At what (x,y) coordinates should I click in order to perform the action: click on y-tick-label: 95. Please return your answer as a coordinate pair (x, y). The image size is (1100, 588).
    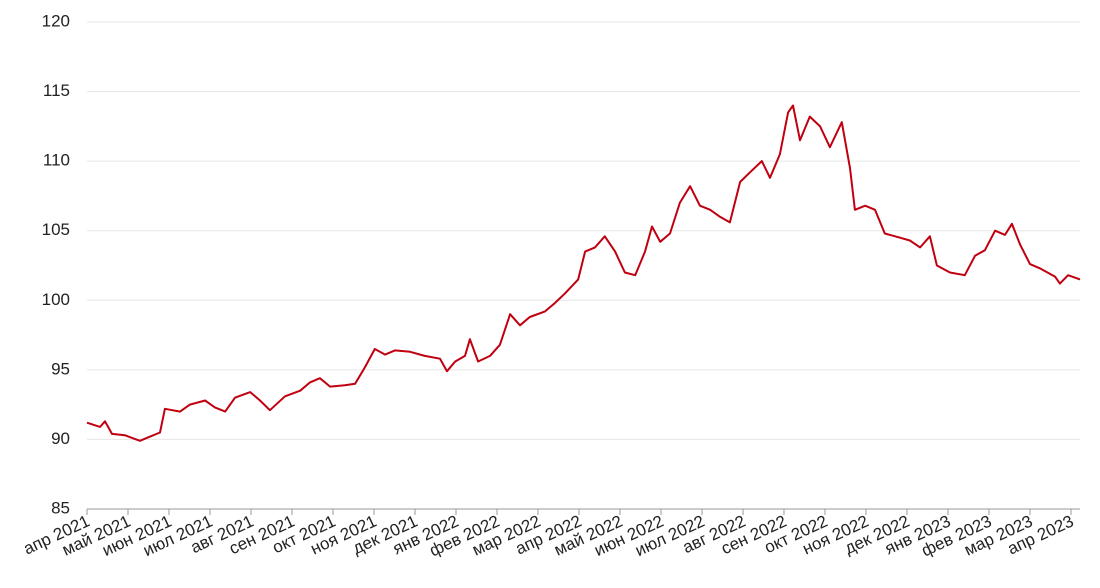
    Looking at the image, I should click on (60, 368).